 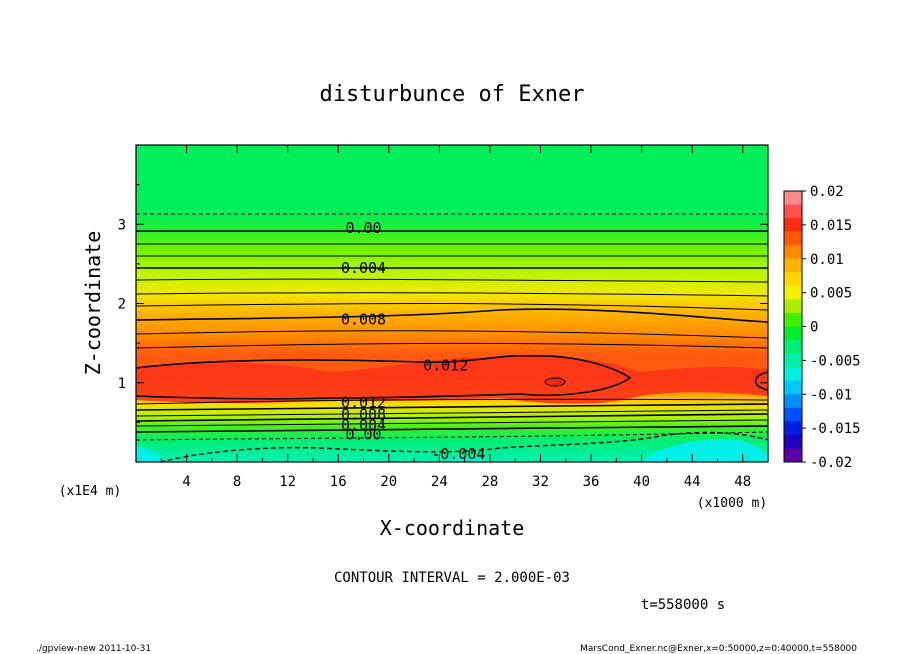 I want to click on x-unit-label: (x1000 m), so click(x=732, y=503).